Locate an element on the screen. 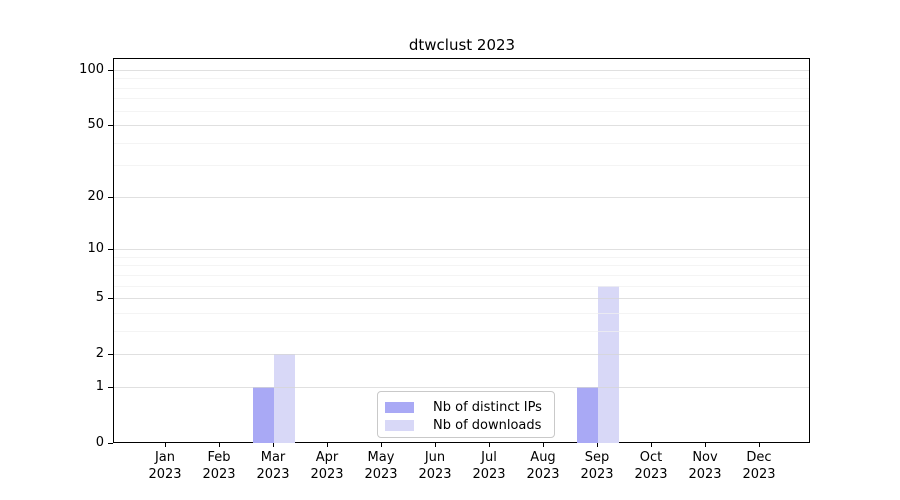 This screenshot has height=500, width=900. y-tick-label: 5 is located at coordinates (99, 297).